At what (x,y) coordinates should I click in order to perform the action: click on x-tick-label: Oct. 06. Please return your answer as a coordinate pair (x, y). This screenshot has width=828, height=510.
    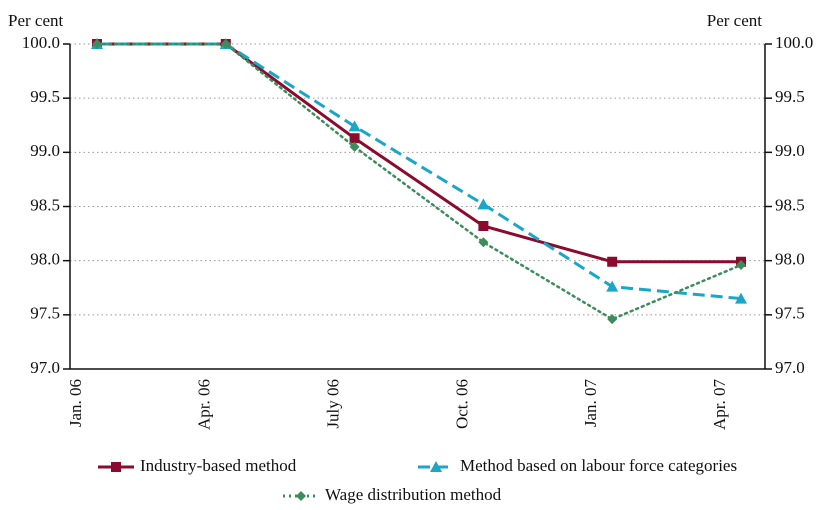
    Looking at the image, I should click on (461, 404).